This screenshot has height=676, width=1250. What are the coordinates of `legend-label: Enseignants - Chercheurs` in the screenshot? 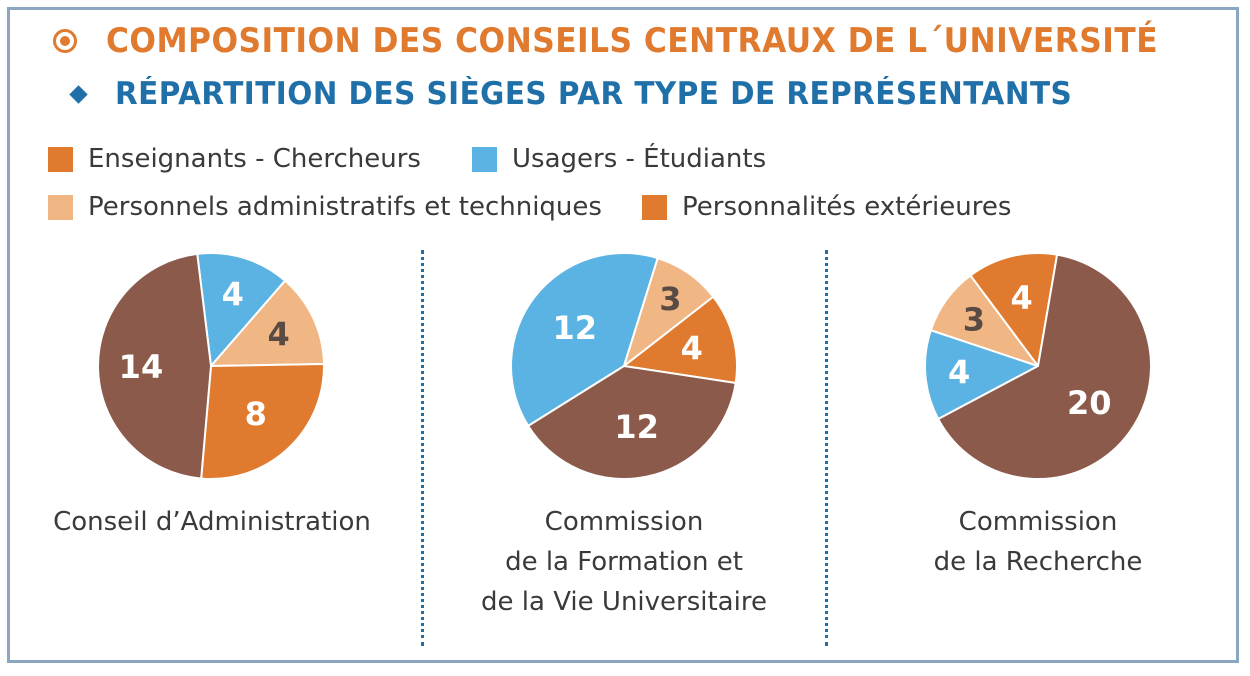 It's located at (254, 159).